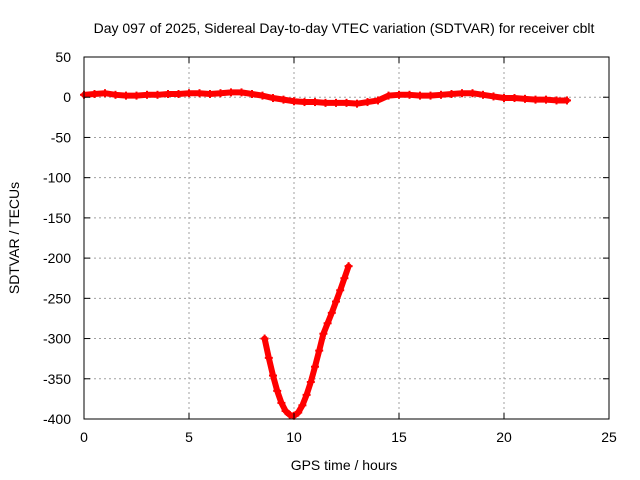  What do you see at coordinates (57, 258) in the screenshot?
I see `y-tick-label: -200` at bounding box center [57, 258].